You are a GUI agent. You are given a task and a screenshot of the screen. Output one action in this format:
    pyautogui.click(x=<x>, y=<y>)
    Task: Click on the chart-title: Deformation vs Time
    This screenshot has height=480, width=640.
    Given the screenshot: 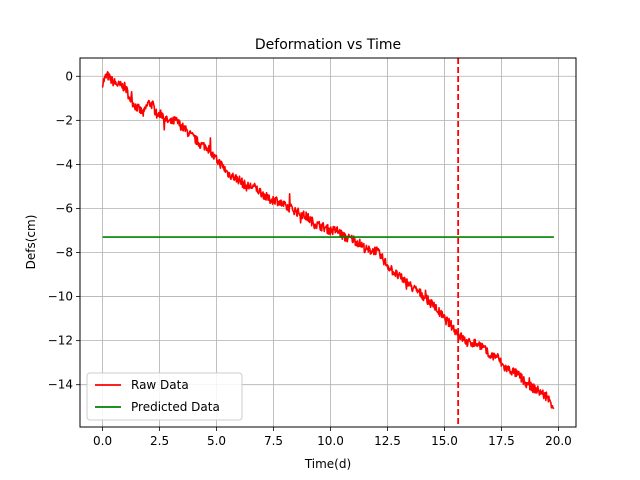 What is the action you would take?
    pyautogui.click(x=328, y=45)
    